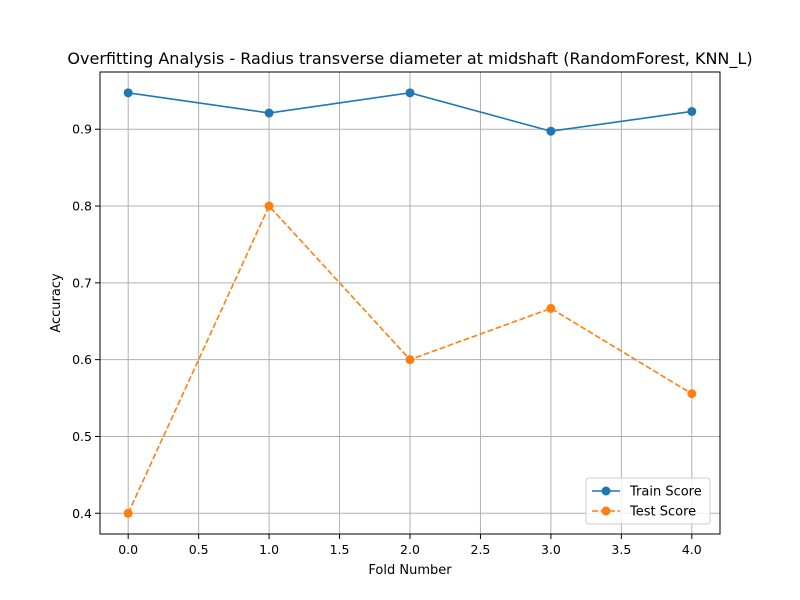  I want to click on legend-label-test-score: Test Score, so click(662, 512).